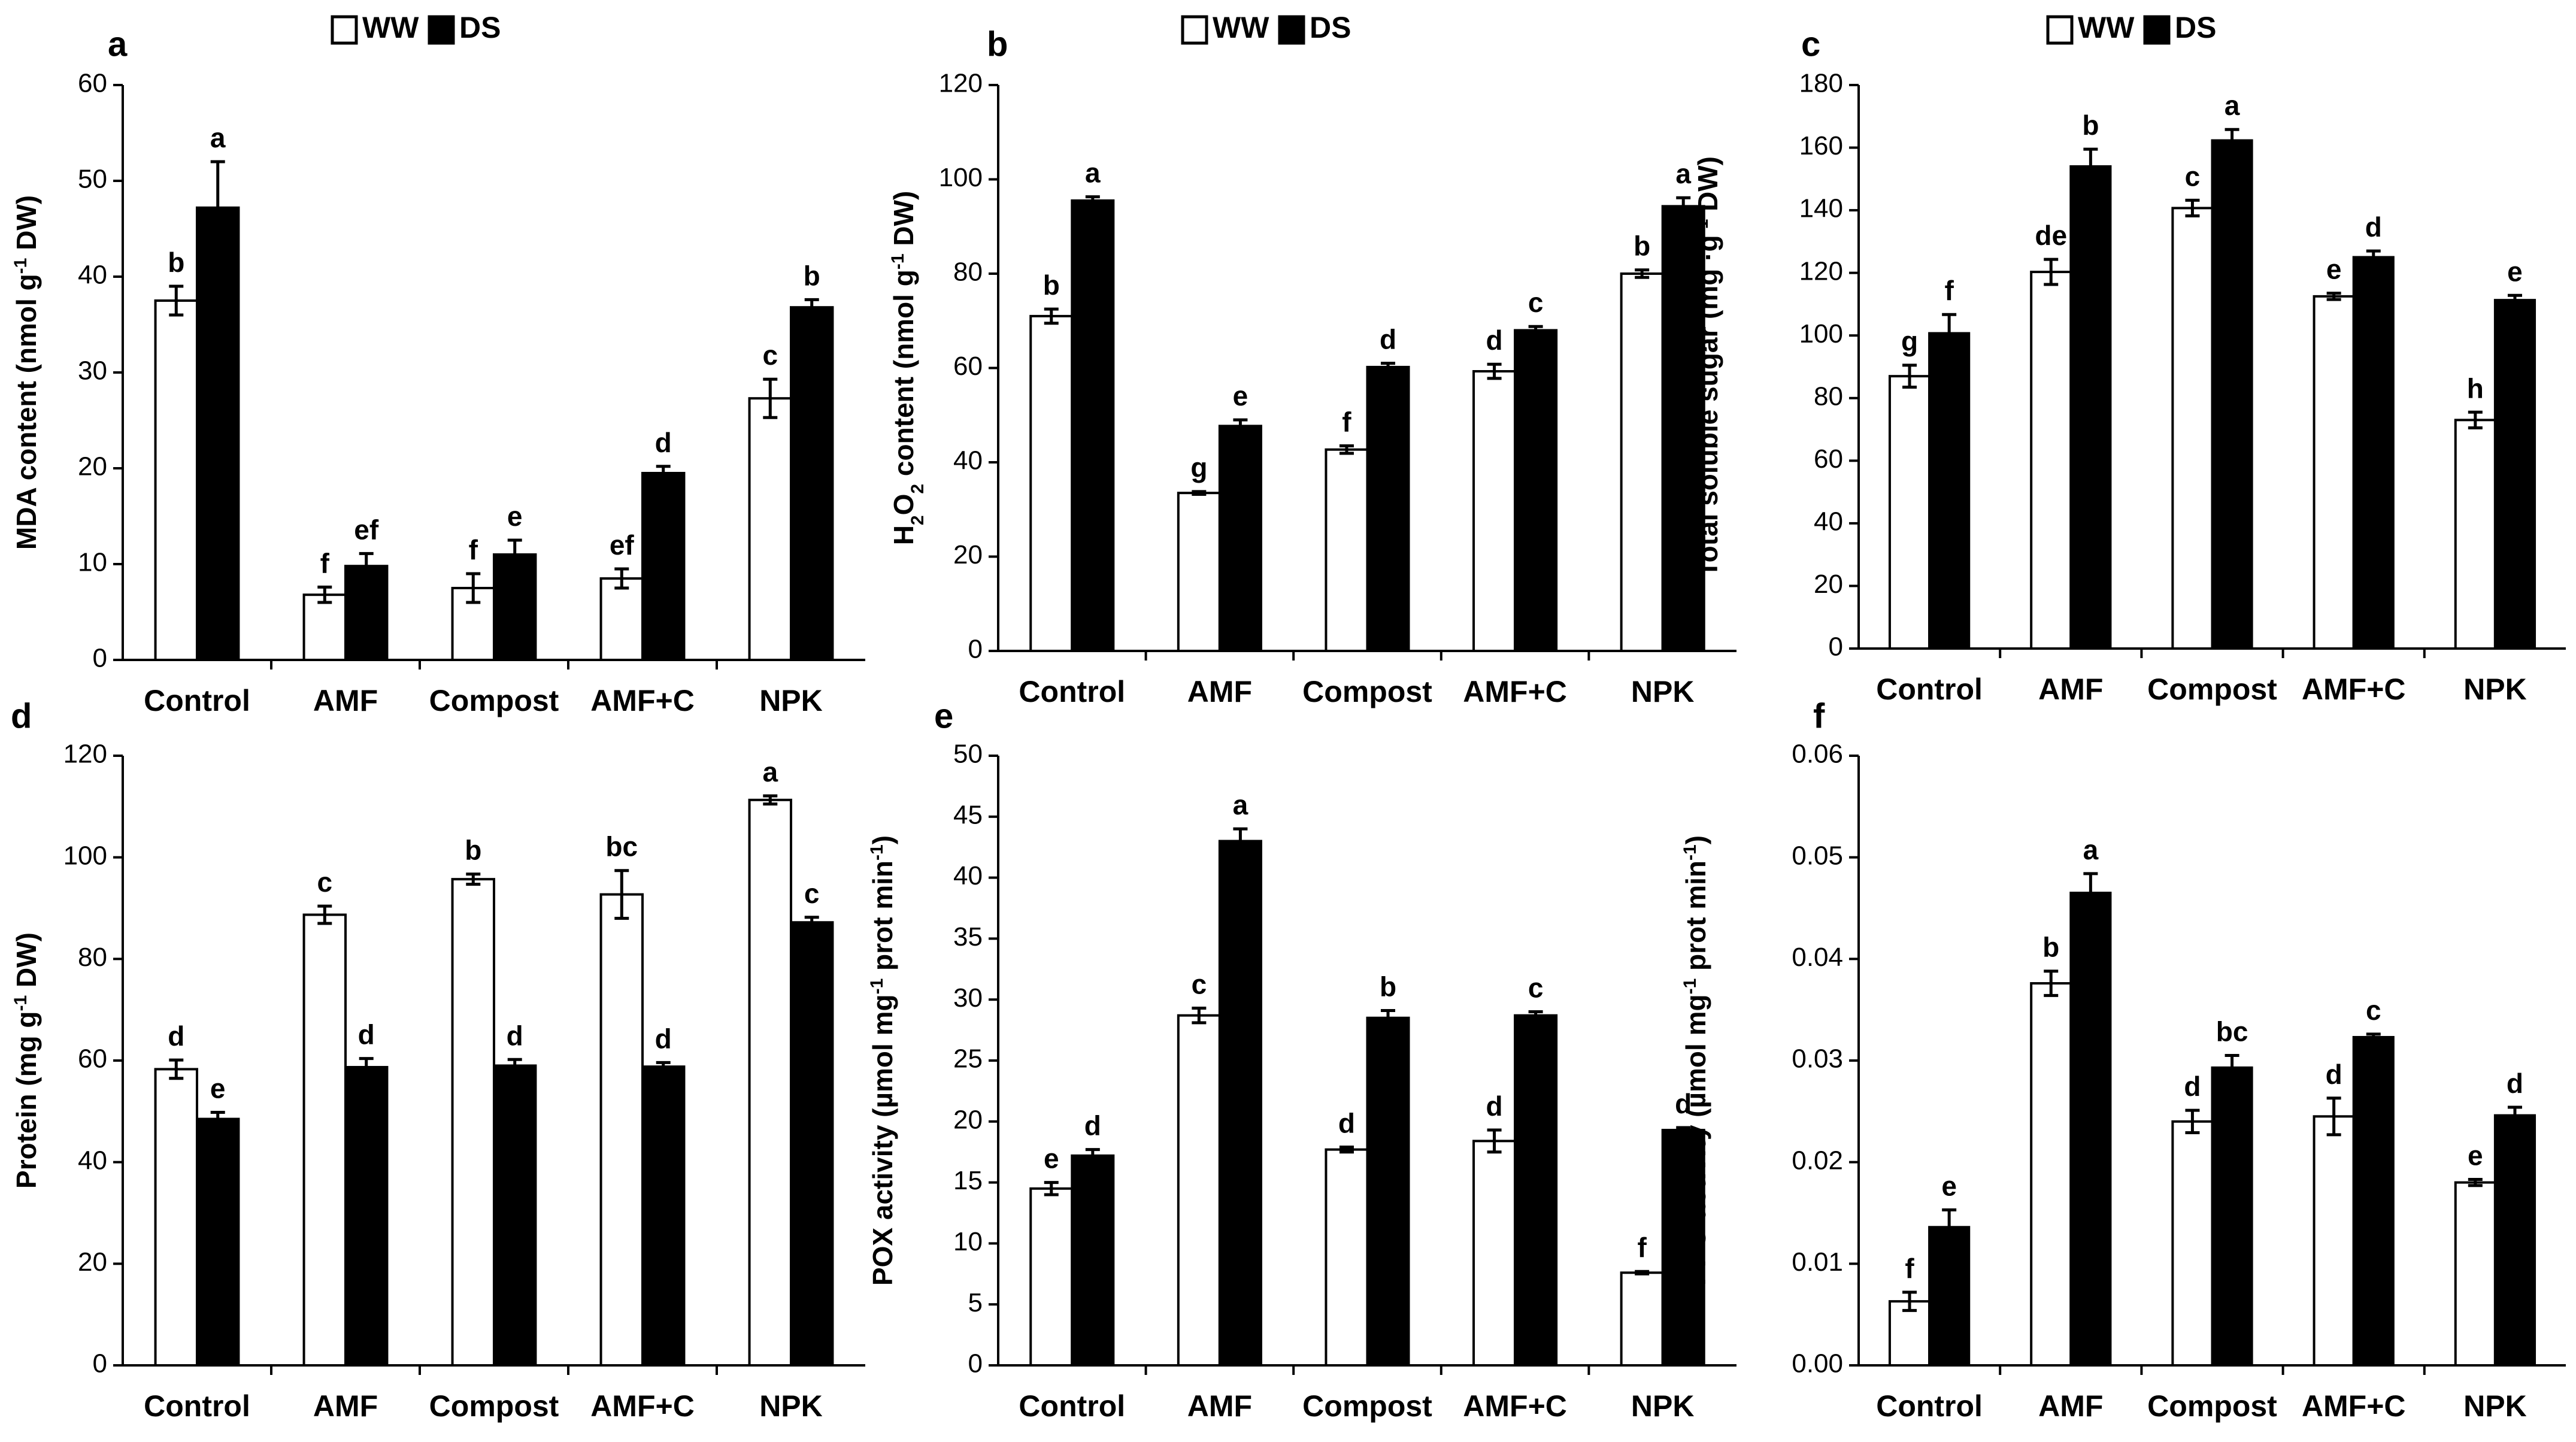 This screenshot has width=2576, height=1442. Describe the element at coordinates (968, 460) in the screenshot. I see `y-tick-label: 40` at that location.